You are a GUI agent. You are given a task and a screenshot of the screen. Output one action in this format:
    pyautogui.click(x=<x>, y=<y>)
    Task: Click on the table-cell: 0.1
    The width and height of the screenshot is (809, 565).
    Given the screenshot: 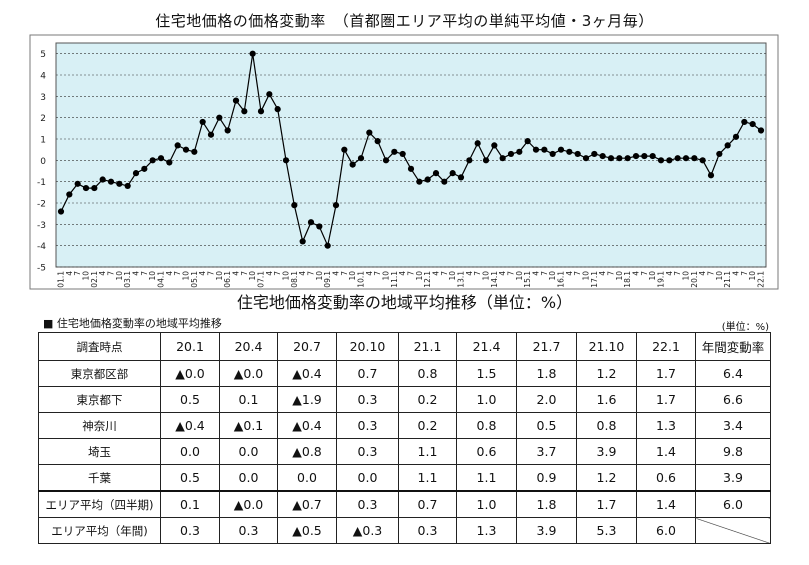 What is the action you would take?
    pyautogui.click(x=248, y=399)
    